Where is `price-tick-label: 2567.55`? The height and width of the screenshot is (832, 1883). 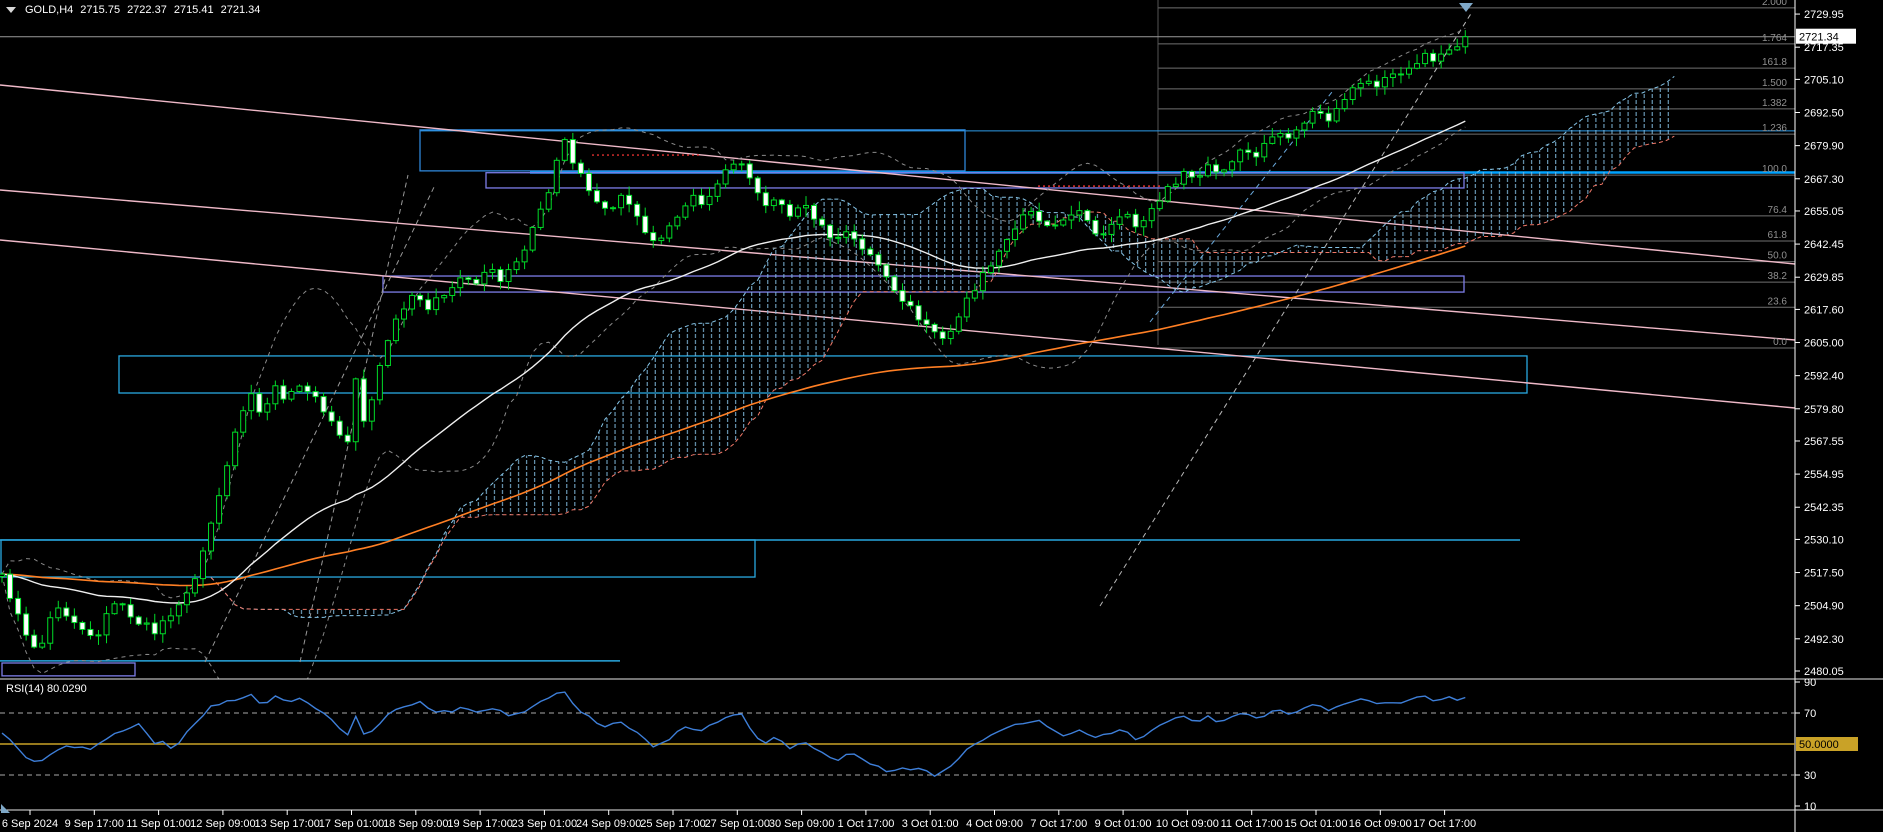
price-tick-label: 2567.55 is located at coordinates (1824, 442).